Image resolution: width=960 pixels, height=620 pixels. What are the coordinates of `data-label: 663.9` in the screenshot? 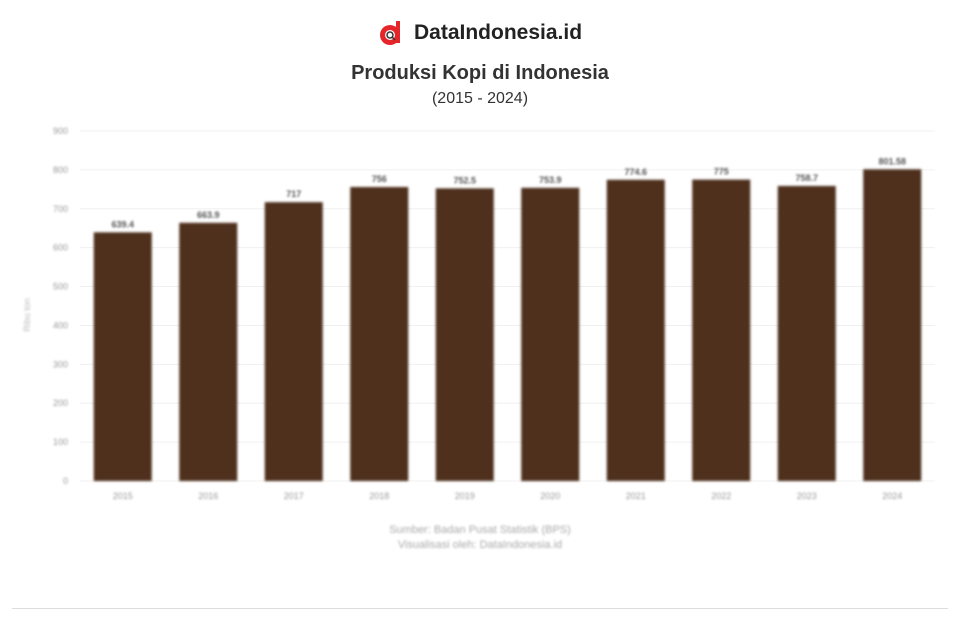 It's located at (208, 215).